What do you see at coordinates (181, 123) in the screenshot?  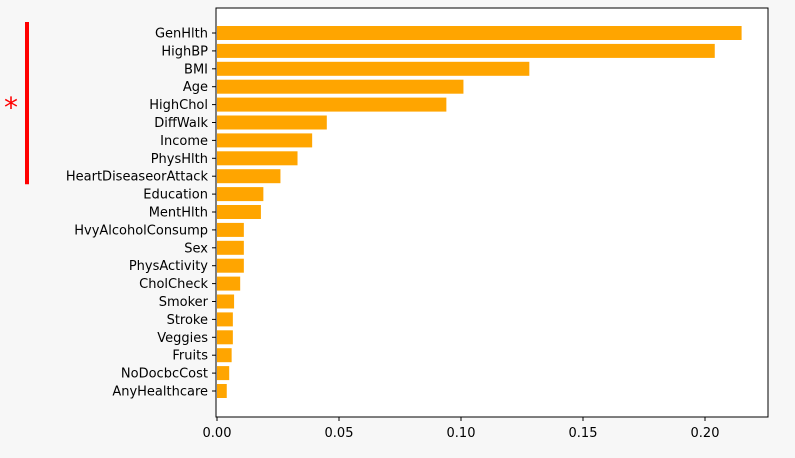 I see `y-tick-label: DiffWalk` at bounding box center [181, 123].